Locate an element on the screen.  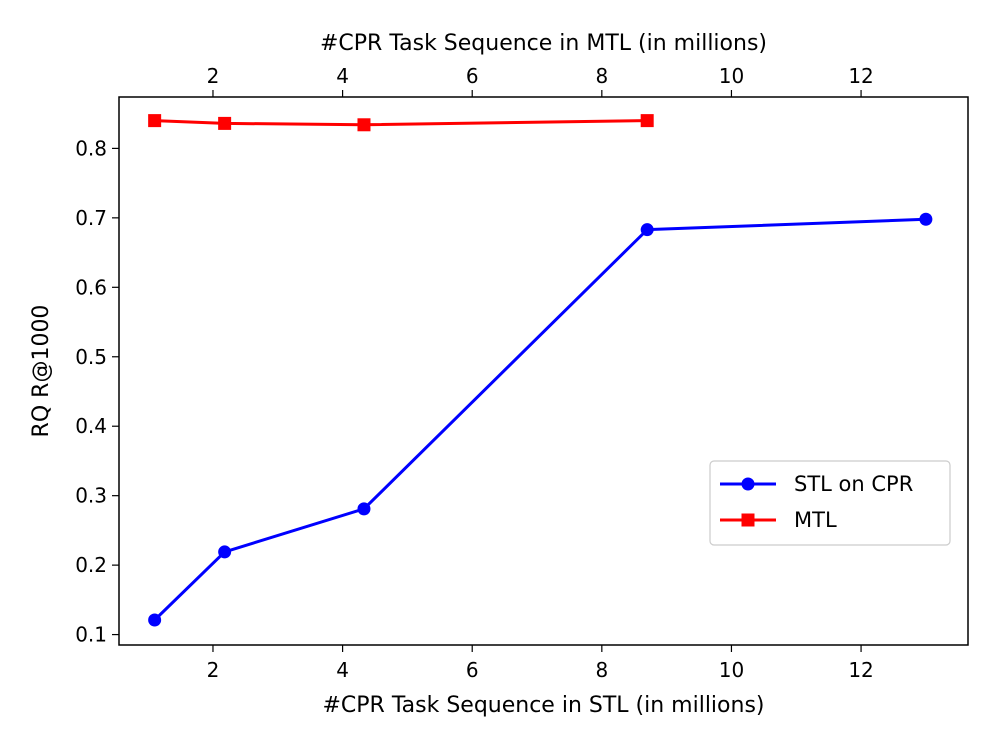
y-tick-label: 0.3 is located at coordinates (91, 496).